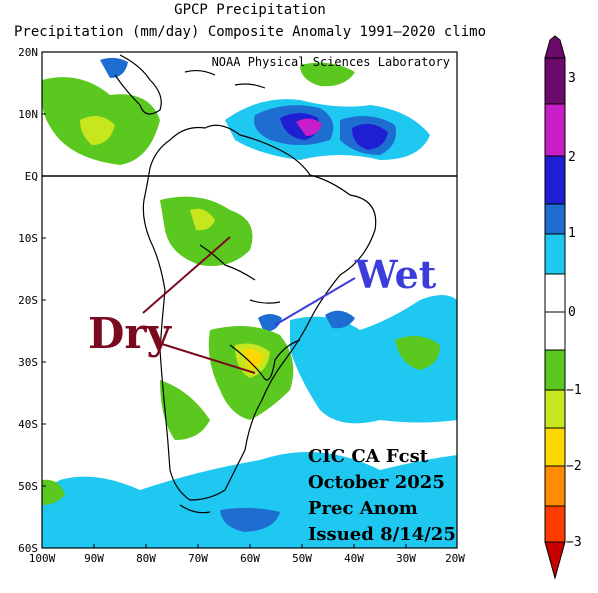 This screenshot has width=598, height=593. Describe the element at coordinates (28, 238) in the screenshot. I see `lat-label: 10S` at that location.